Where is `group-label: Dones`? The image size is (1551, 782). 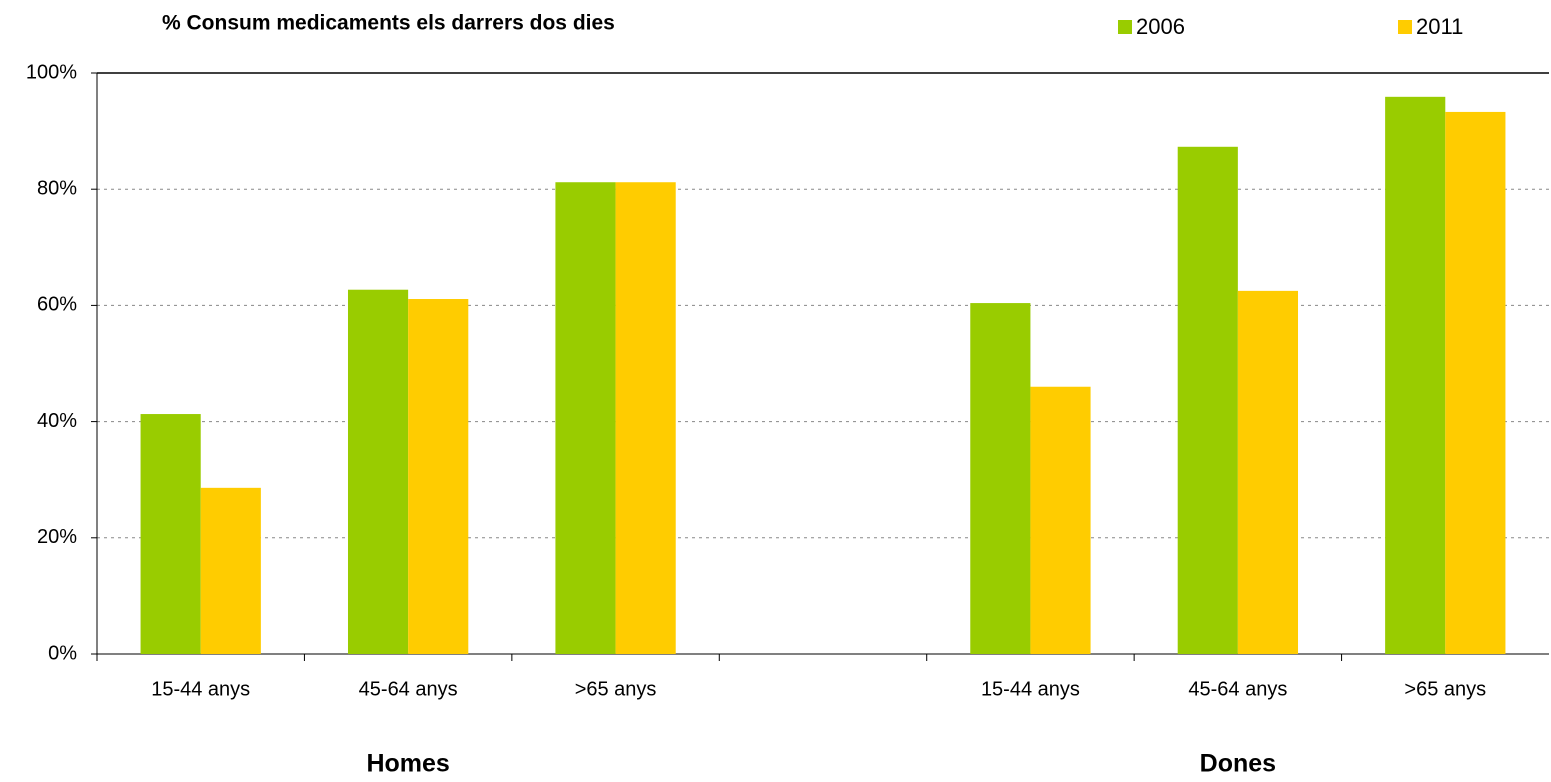
group-label: Dones is located at coordinates (1238, 764).